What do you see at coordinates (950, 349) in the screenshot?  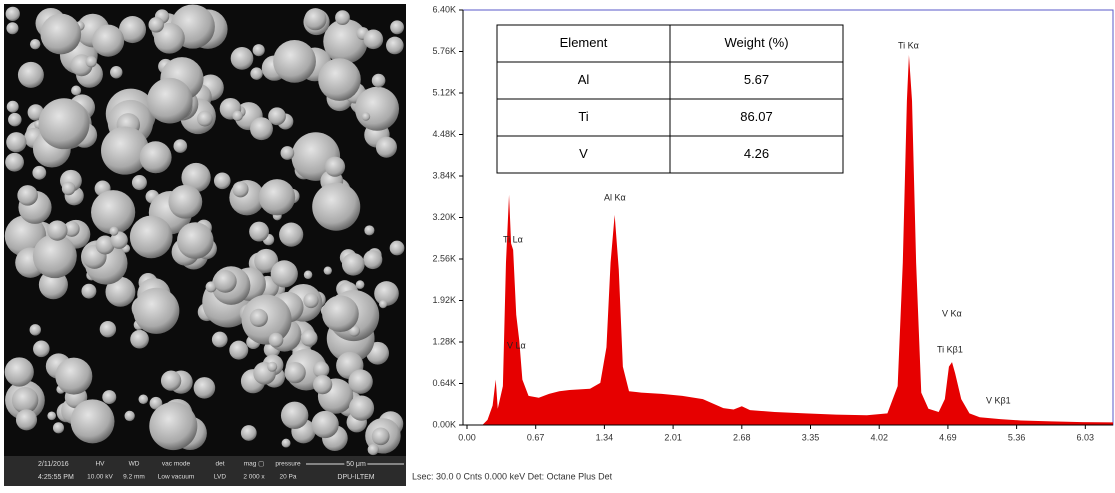 I see `peak-label: Ti Kβ1` at bounding box center [950, 349].